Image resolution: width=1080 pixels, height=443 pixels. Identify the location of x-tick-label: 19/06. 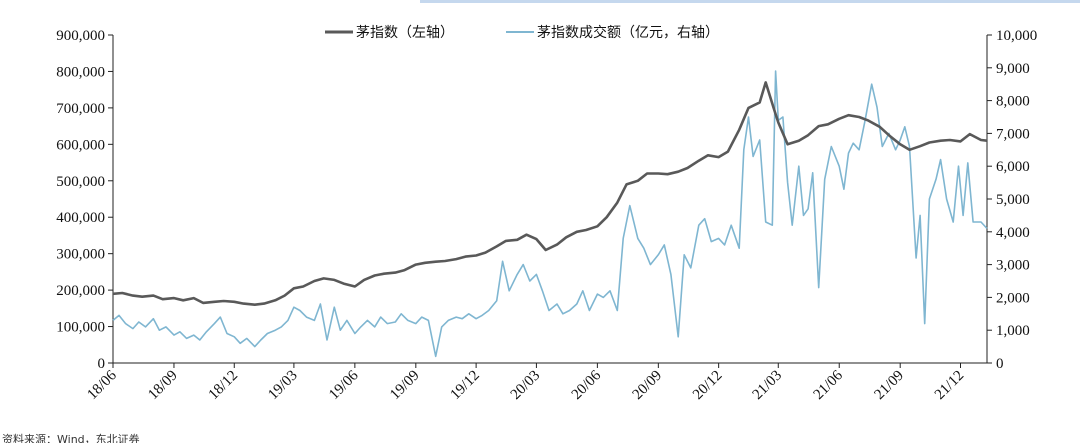
(344, 385).